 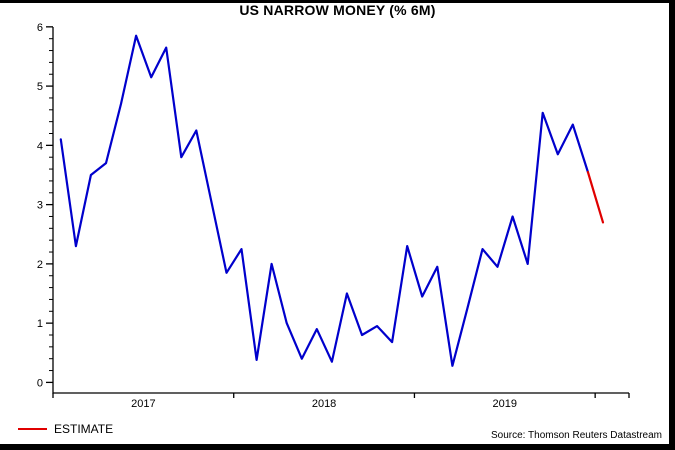 I want to click on y-axis-tick-label: 4, so click(x=40, y=146).